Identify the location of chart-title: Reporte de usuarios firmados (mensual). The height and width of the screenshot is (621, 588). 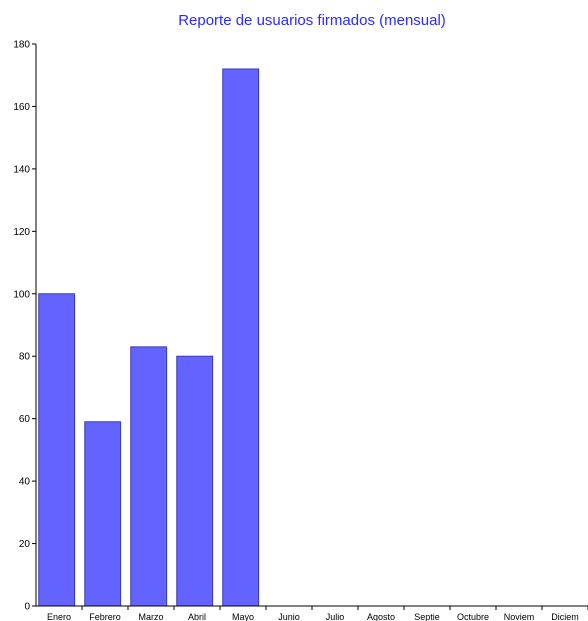
(312, 20).